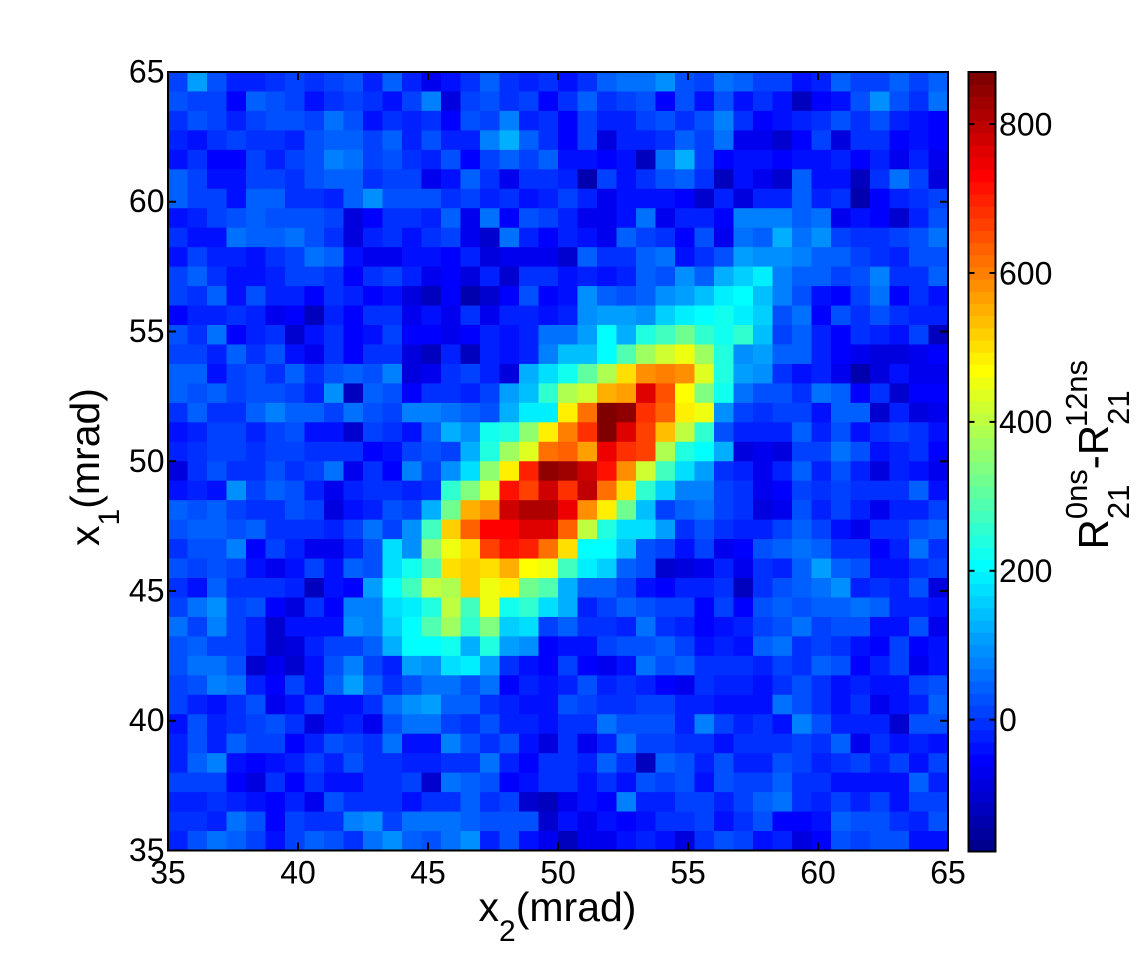 This screenshot has height=961, width=1145. Describe the element at coordinates (1025, 571) in the screenshot. I see `svg-text: 200` at that location.